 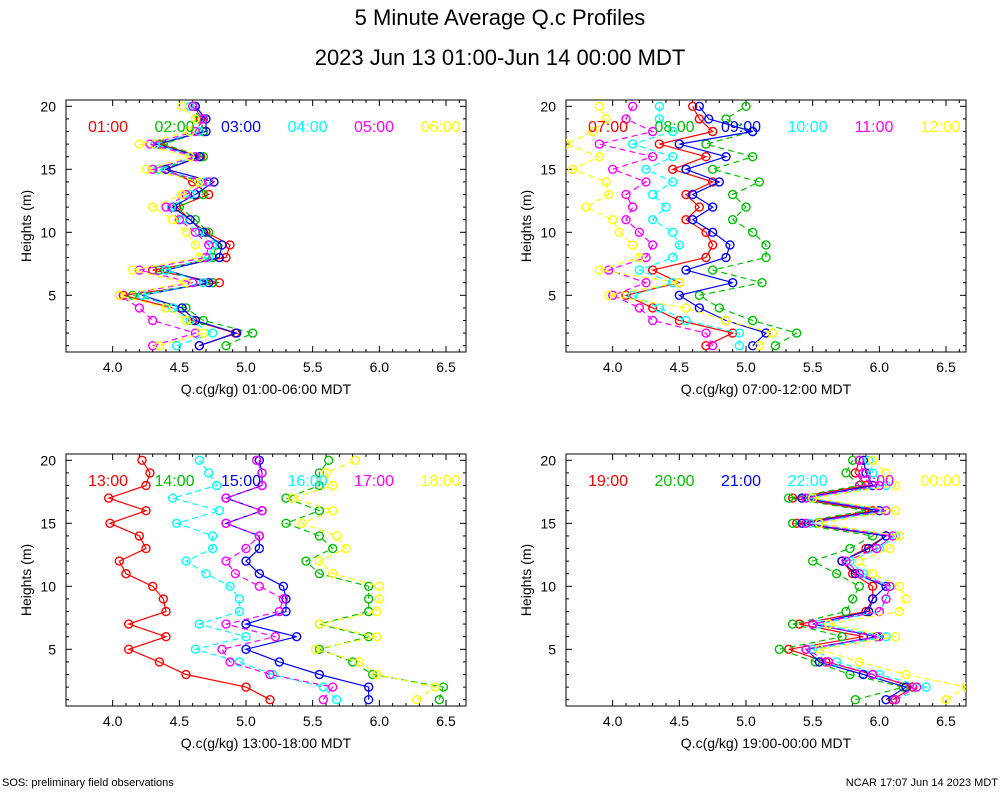 What do you see at coordinates (241, 127) in the screenshot?
I see `legend-label-03:00: 03:00` at bounding box center [241, 127].